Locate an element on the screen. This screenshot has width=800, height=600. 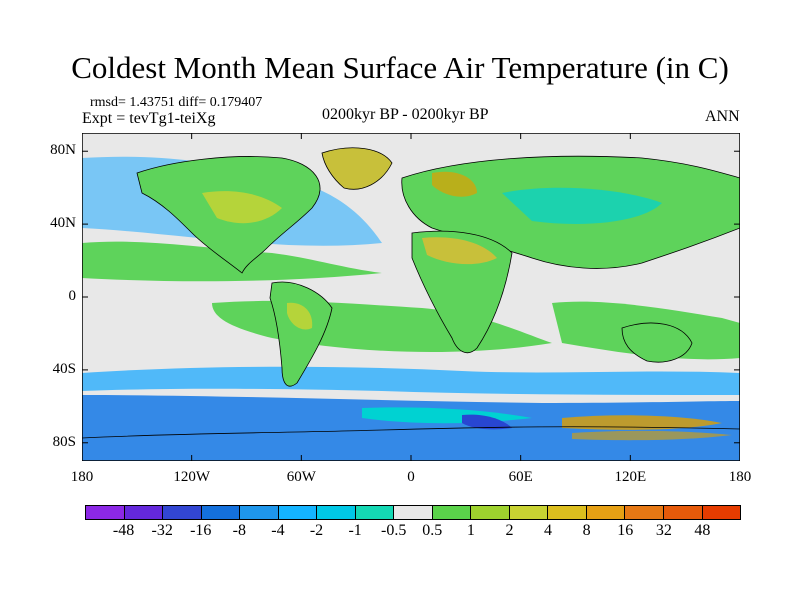
colorbar-label: 48 is located at coordinates (702, 530).